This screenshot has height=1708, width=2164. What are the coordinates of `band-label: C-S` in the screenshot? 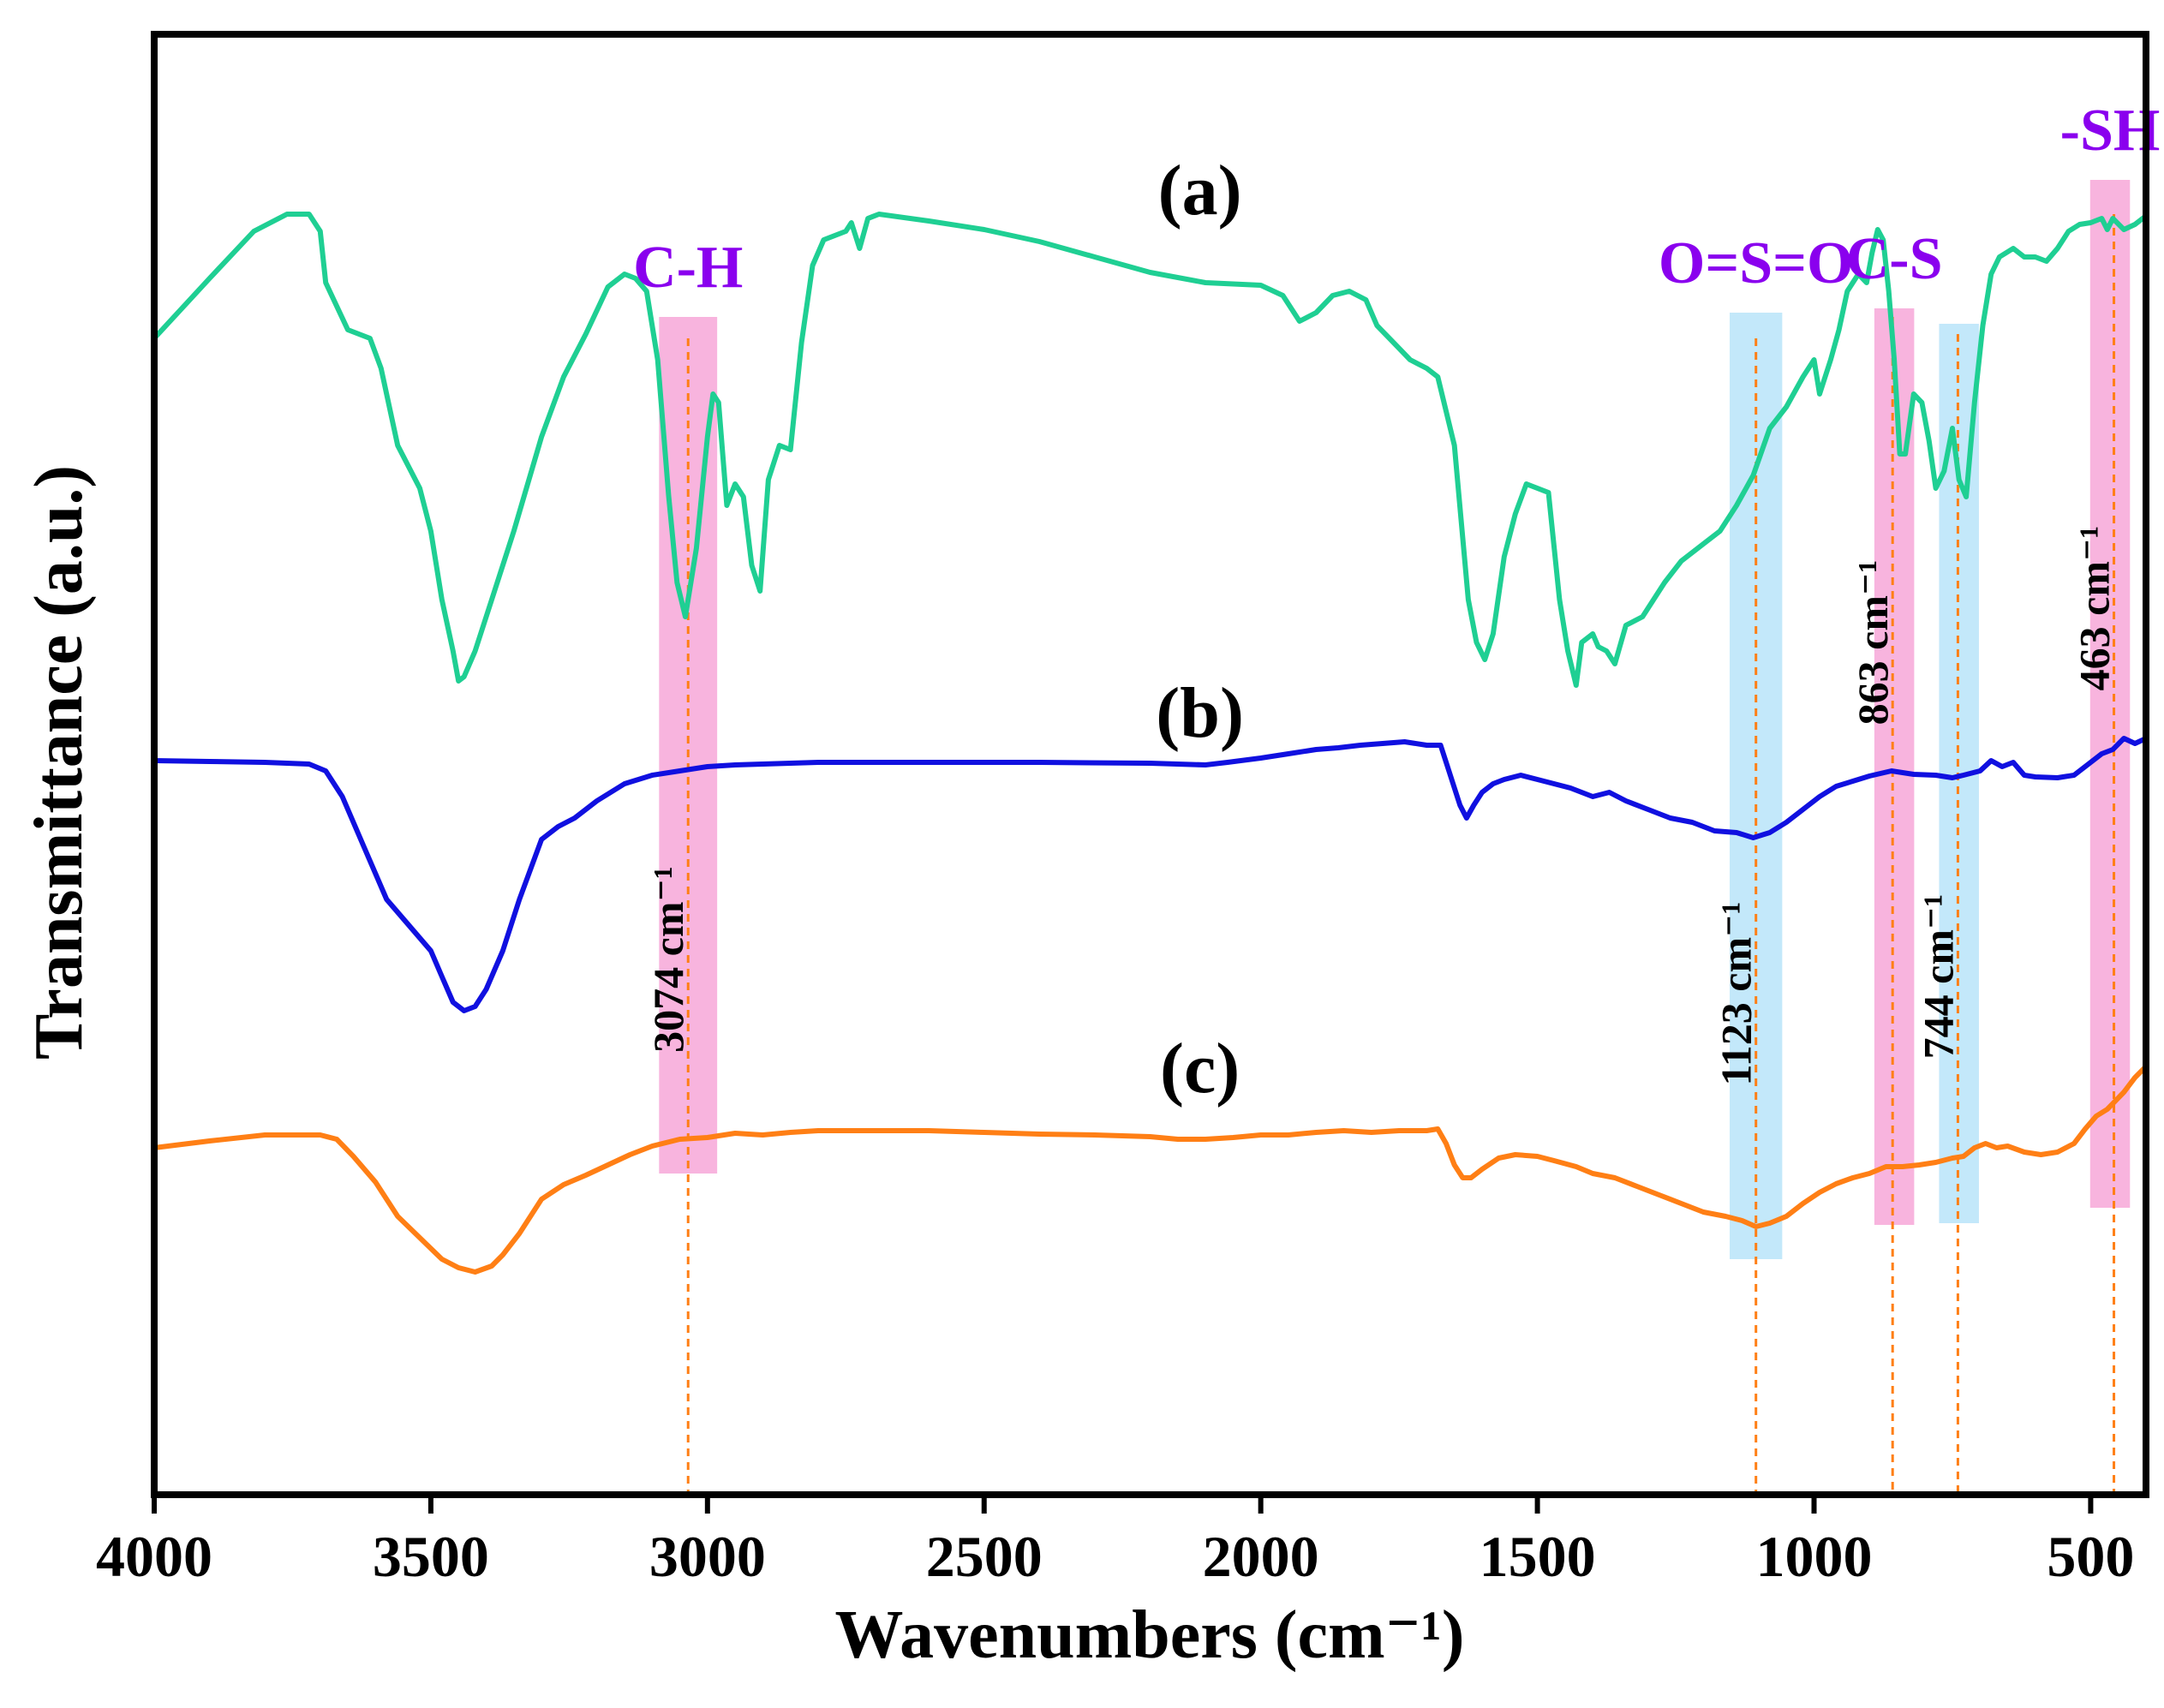 It's located at (1895, 259).